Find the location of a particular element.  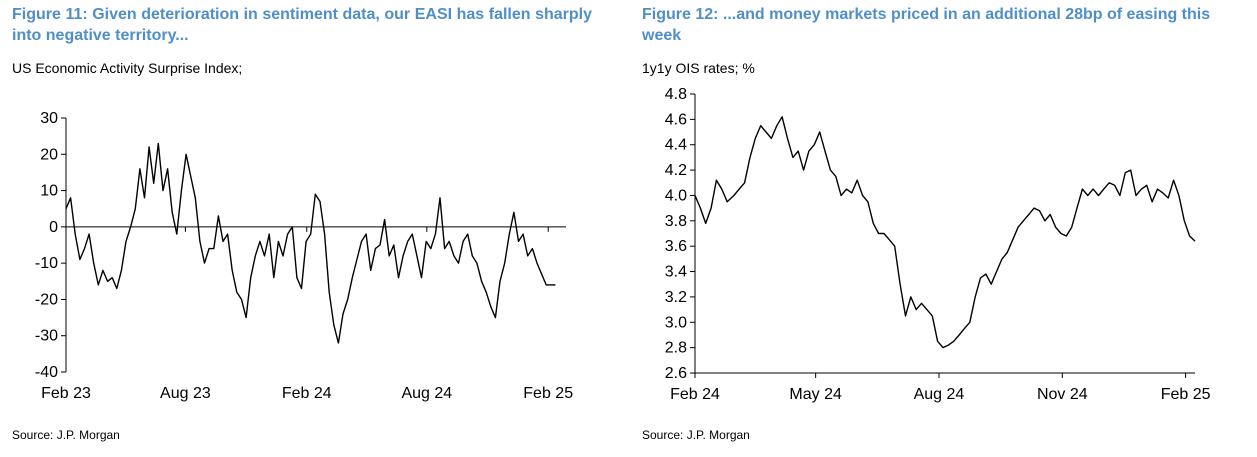

y-tick-label: 4.2 is located at coordinates (676, 170).